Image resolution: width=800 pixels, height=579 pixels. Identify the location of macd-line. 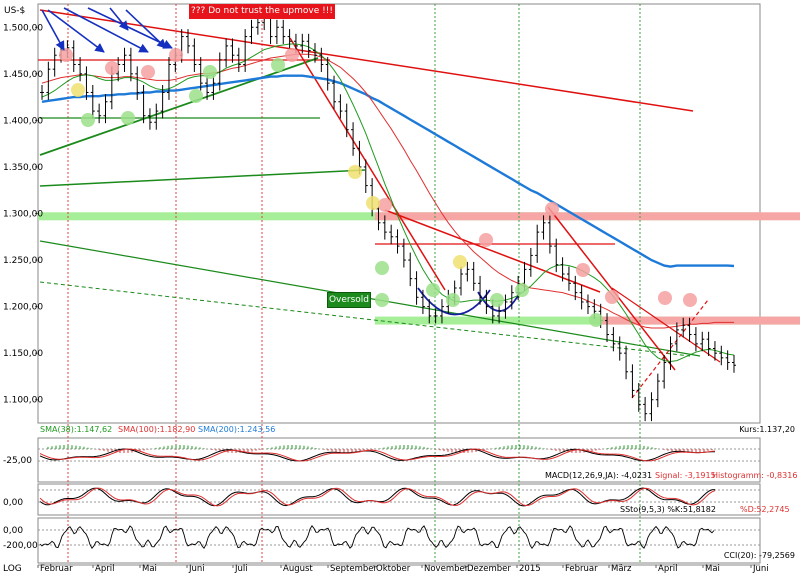
(377, 455).